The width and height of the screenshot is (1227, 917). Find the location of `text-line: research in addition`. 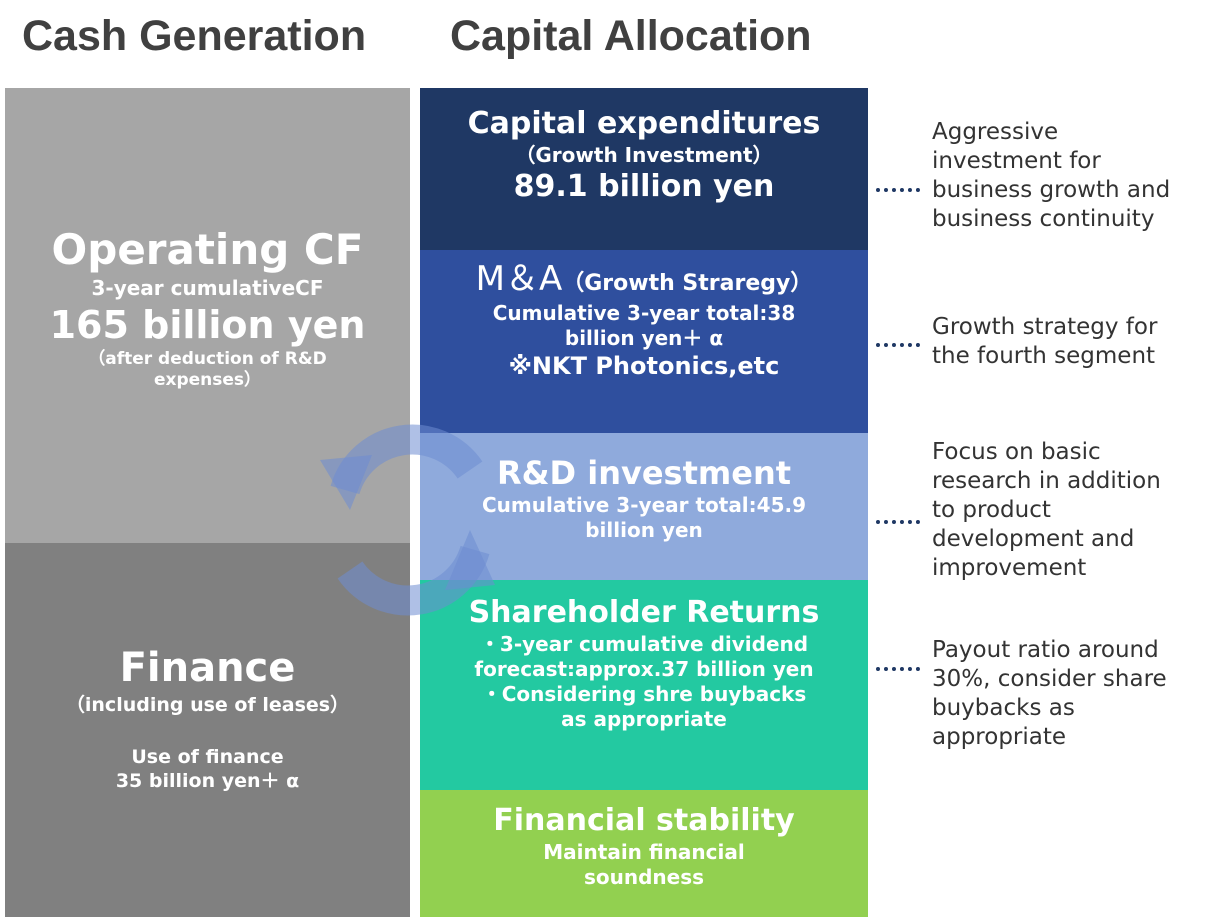

text-line: research in addition is located at coordinates (1046, 481).